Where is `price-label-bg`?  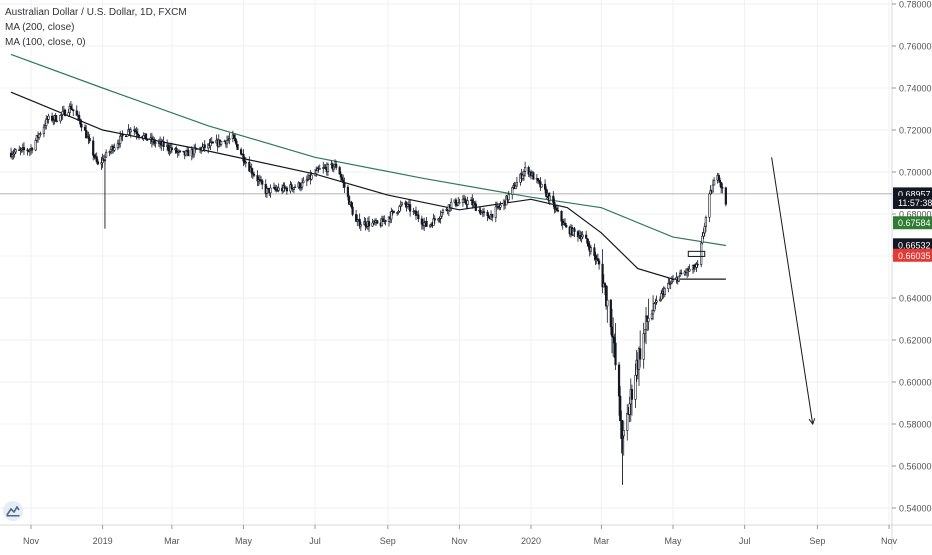
price-label-bg is located at coordinates (912, 223).